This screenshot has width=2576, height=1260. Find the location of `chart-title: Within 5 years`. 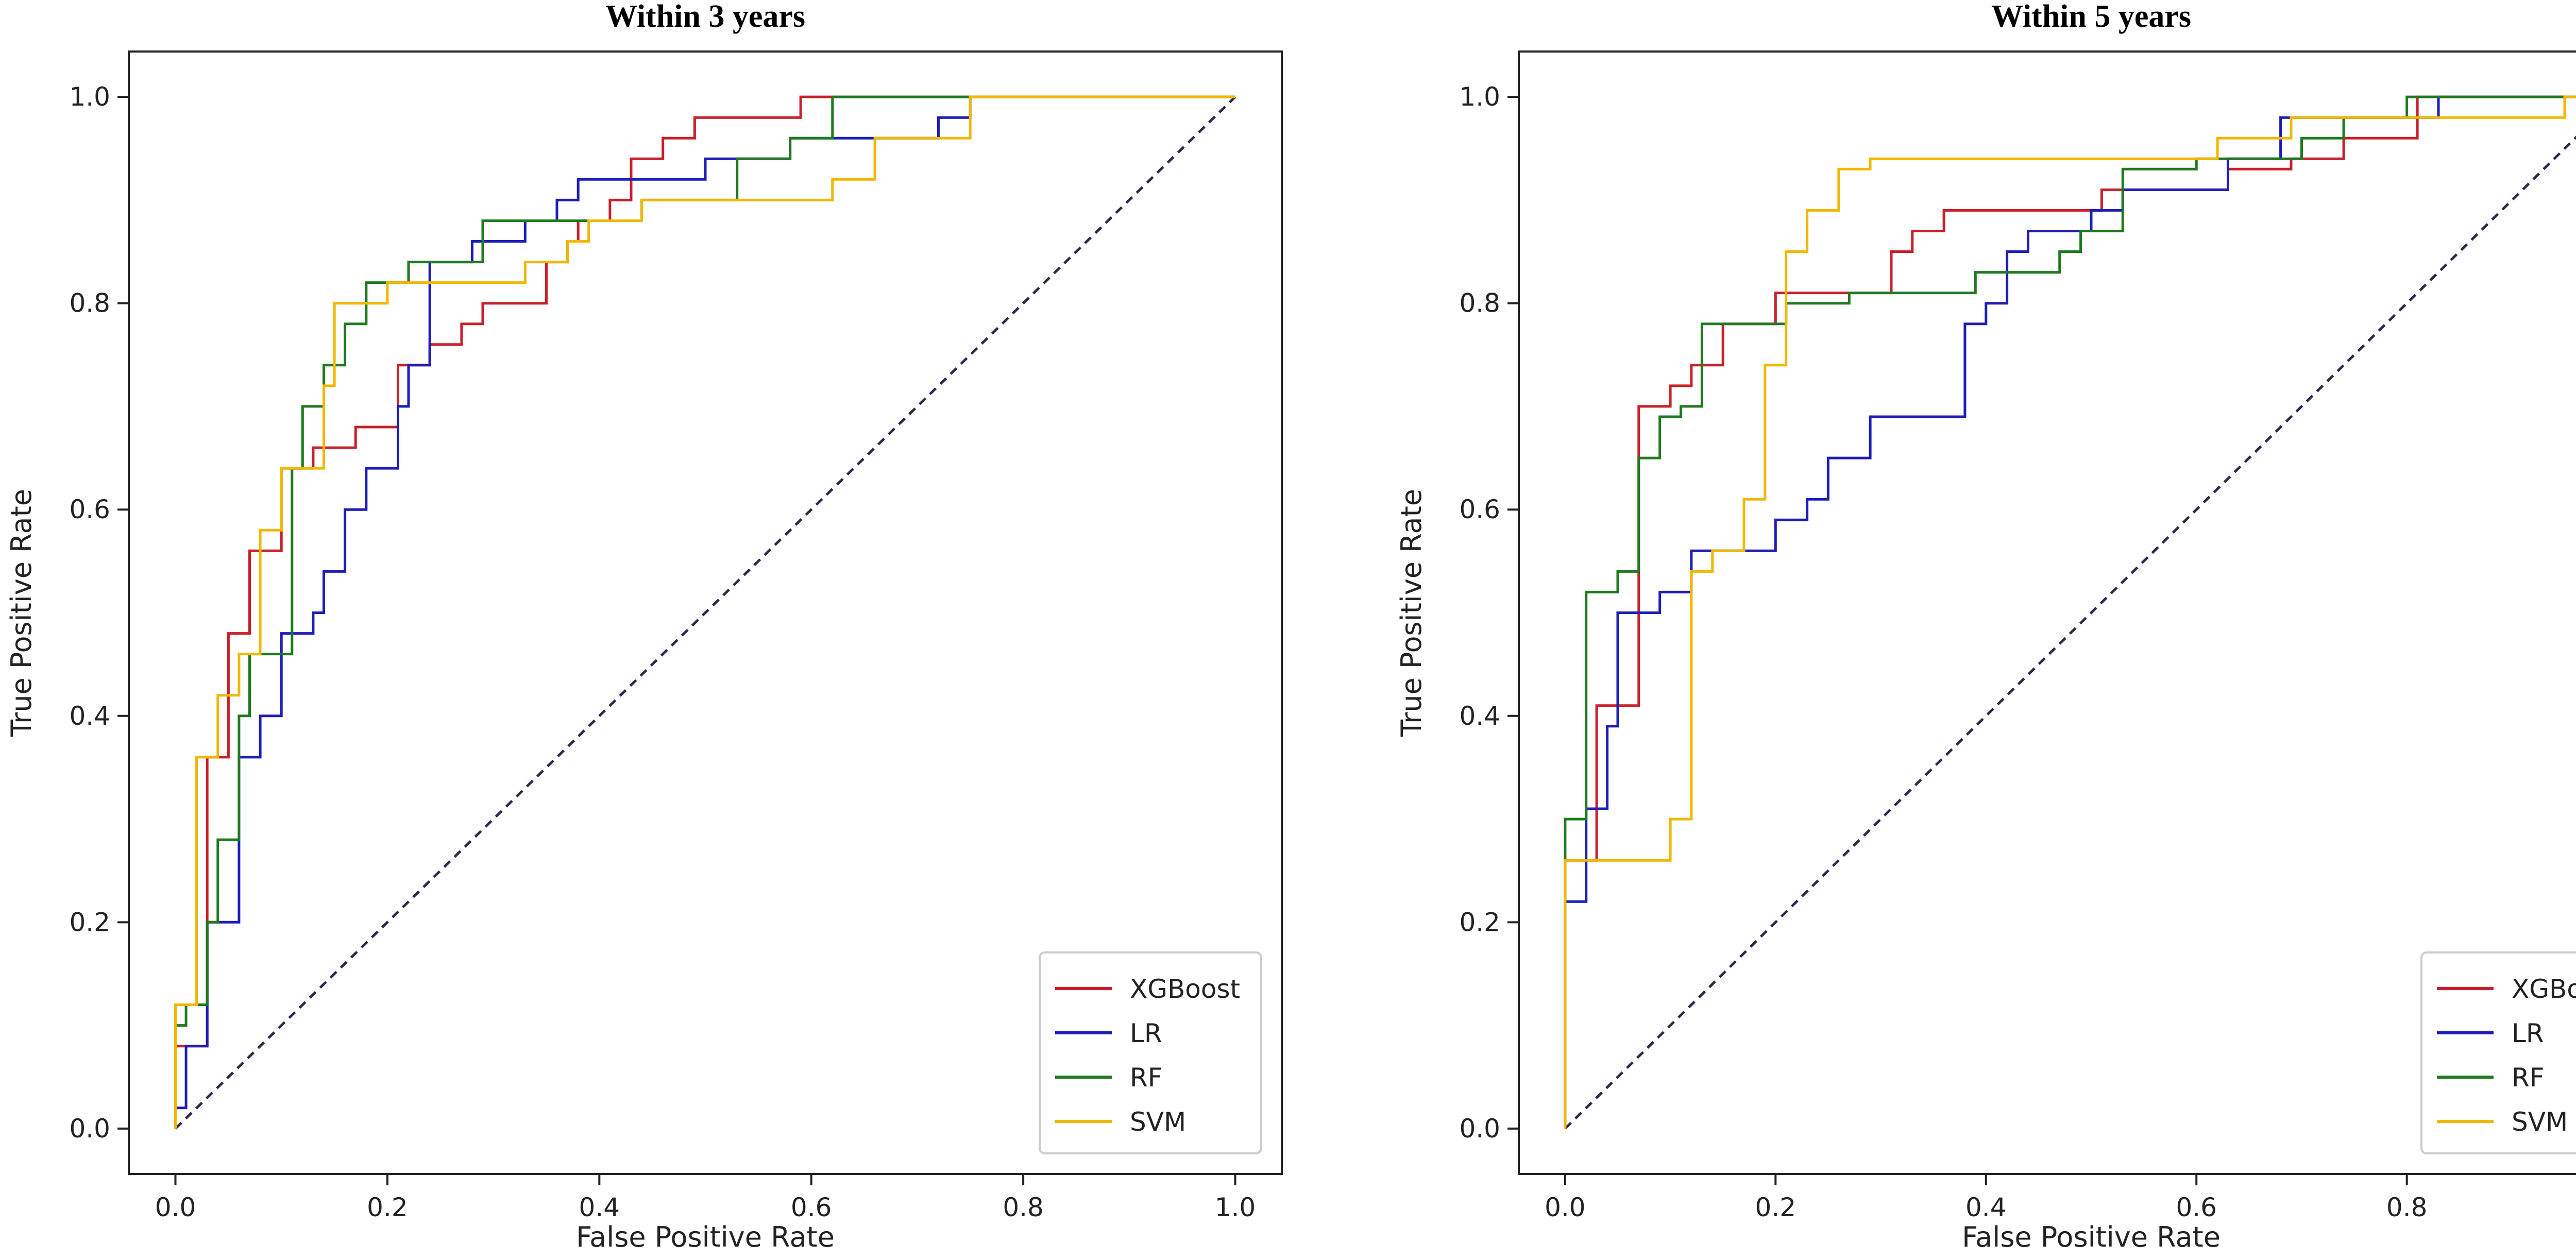

chart-title: Within 5 years is located at coordinates (2091, 17).